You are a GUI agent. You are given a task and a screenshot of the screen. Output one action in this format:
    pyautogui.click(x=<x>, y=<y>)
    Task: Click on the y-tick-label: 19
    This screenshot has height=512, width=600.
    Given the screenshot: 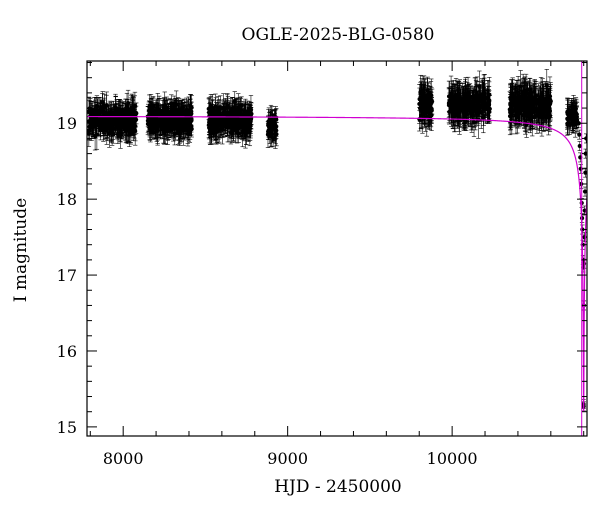 What is the action you would take?
    pyautogui.click(x=67, y=123)
    